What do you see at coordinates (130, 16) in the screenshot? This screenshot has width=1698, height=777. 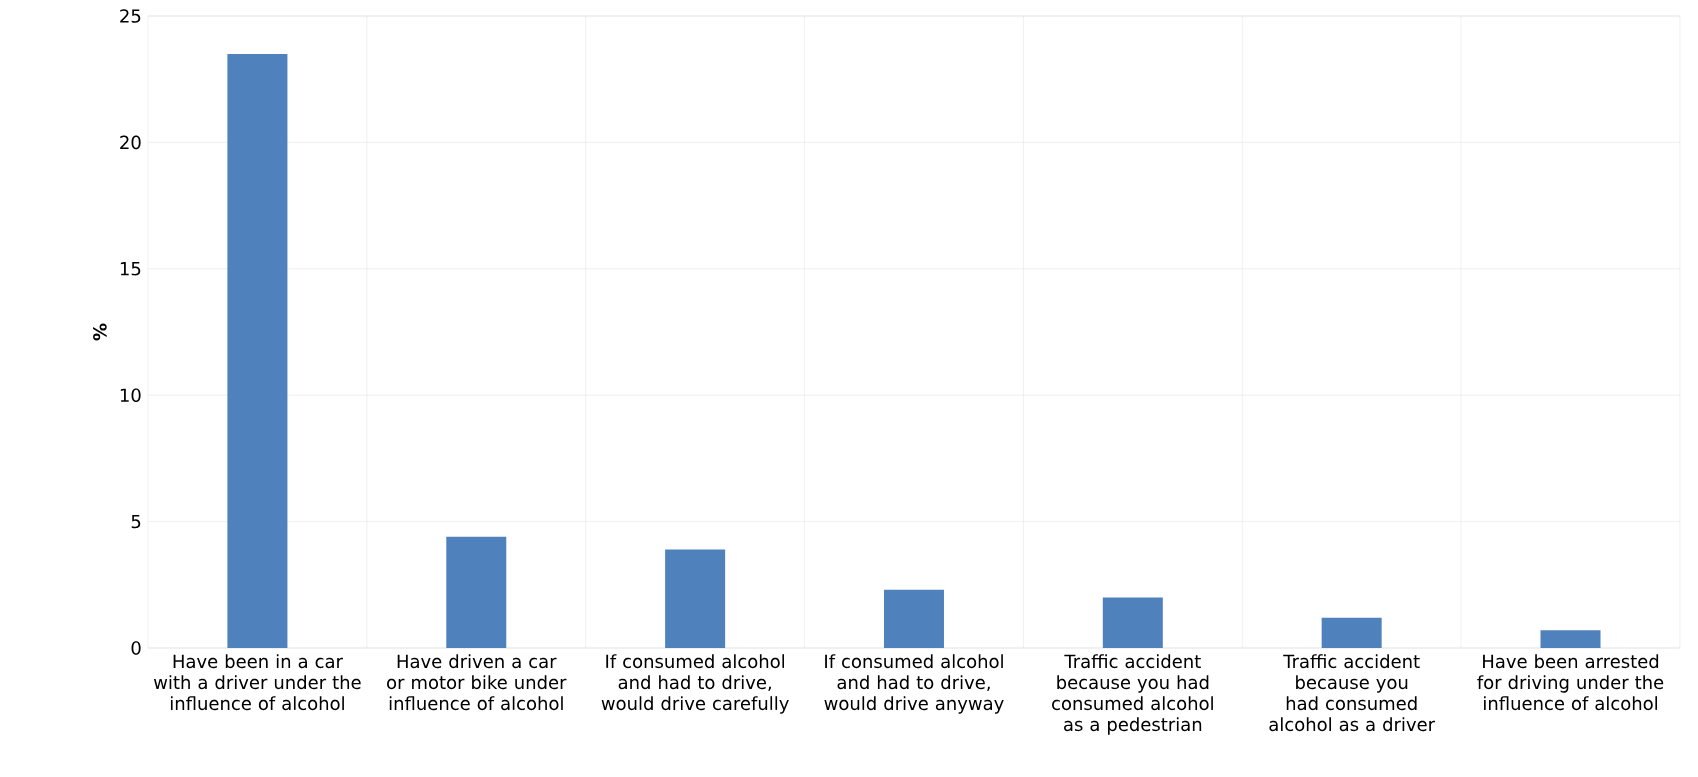 I see `y-tick-label: 25` at bounding box center [130, 16].